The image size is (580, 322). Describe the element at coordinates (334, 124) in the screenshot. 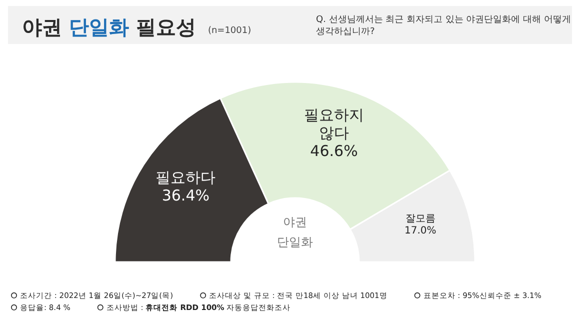

I see `slice-label: 필요하지 않다` at that location.